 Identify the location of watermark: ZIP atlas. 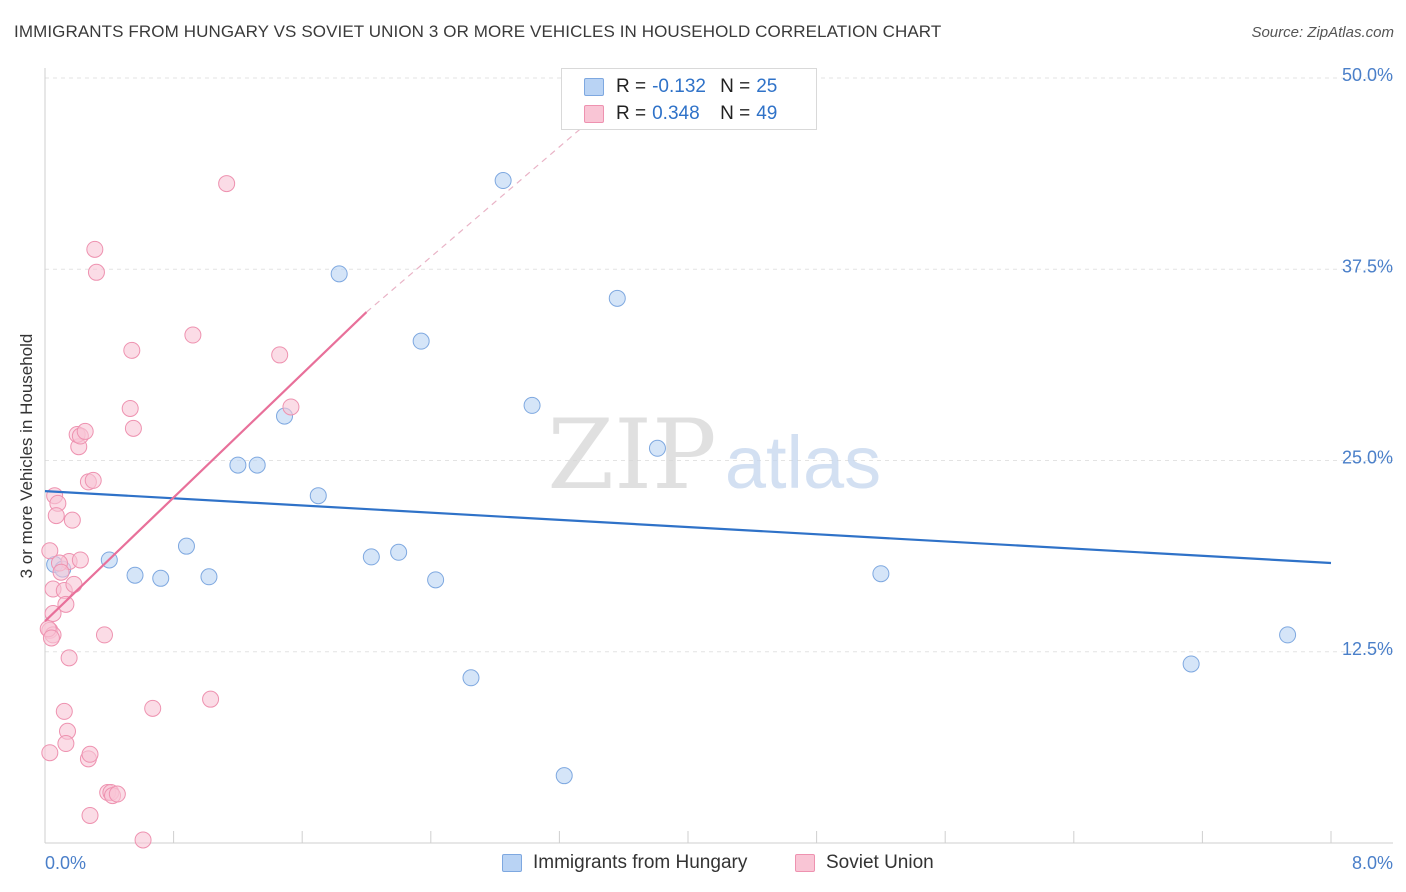
(714, 455).